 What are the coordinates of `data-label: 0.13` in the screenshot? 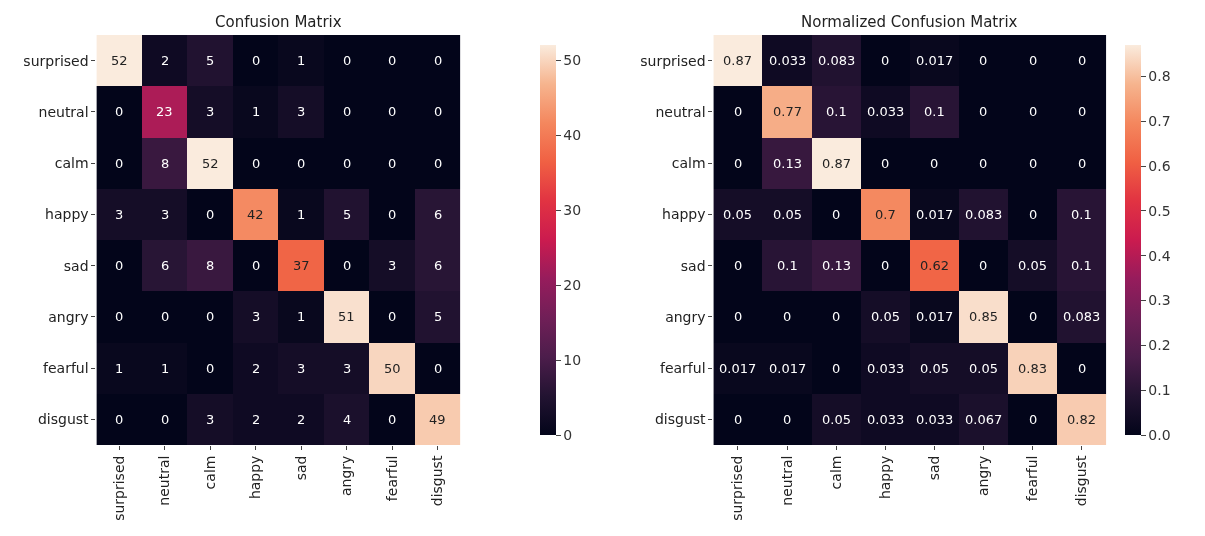 It's located at (836, 265).